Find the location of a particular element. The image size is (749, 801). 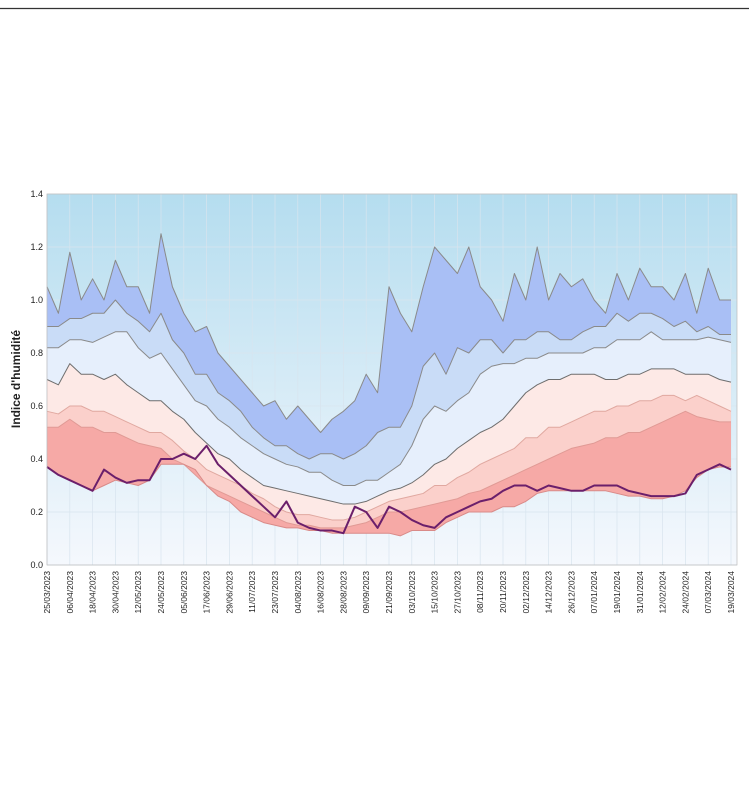

x-tick-label: 31/01/2024 is located at coordinates (640, 592).